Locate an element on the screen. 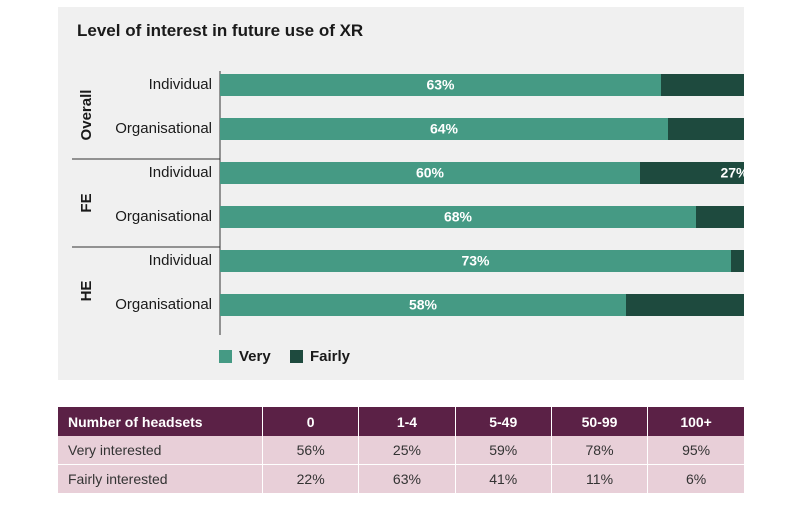  legend-very: Very is located at coordinates (245, 356).